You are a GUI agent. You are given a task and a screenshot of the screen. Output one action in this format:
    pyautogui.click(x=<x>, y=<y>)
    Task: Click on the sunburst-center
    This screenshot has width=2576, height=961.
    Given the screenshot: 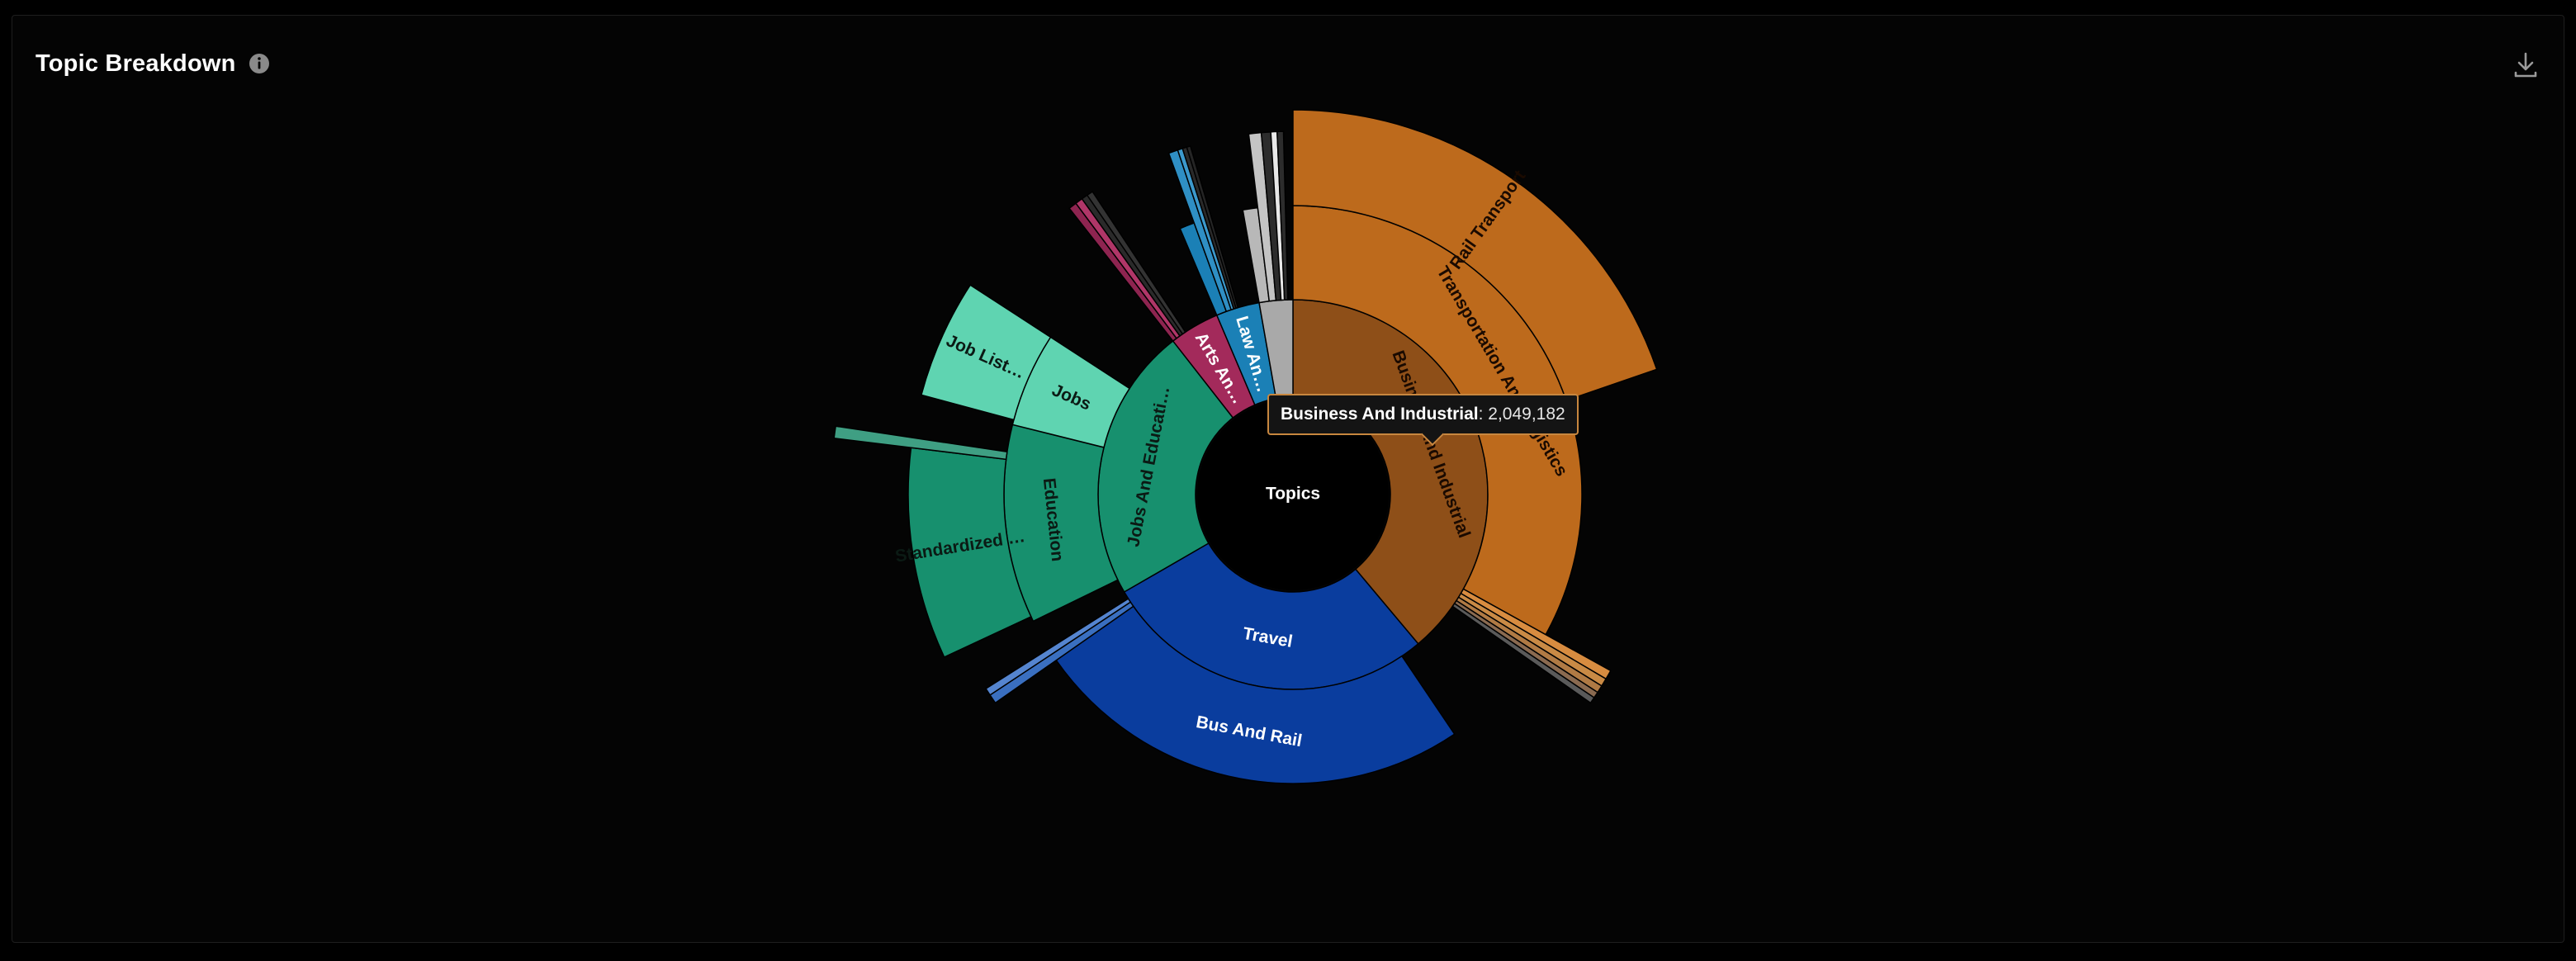 What is the action you would take?
    pyautogui.click(x=1293, y=494)
    